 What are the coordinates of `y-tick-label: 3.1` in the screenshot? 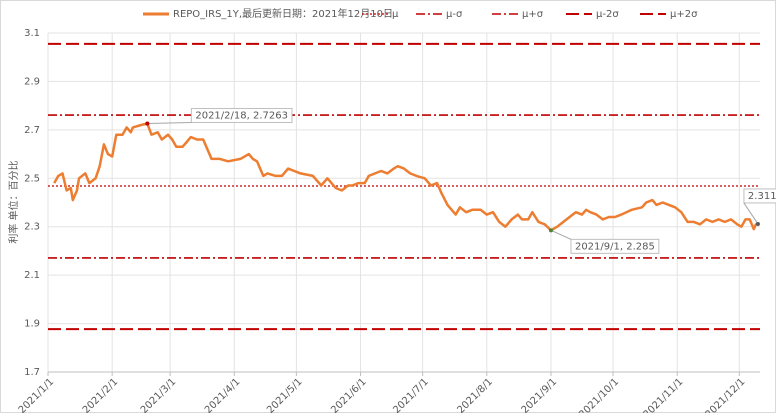 It's located at (32, 33).